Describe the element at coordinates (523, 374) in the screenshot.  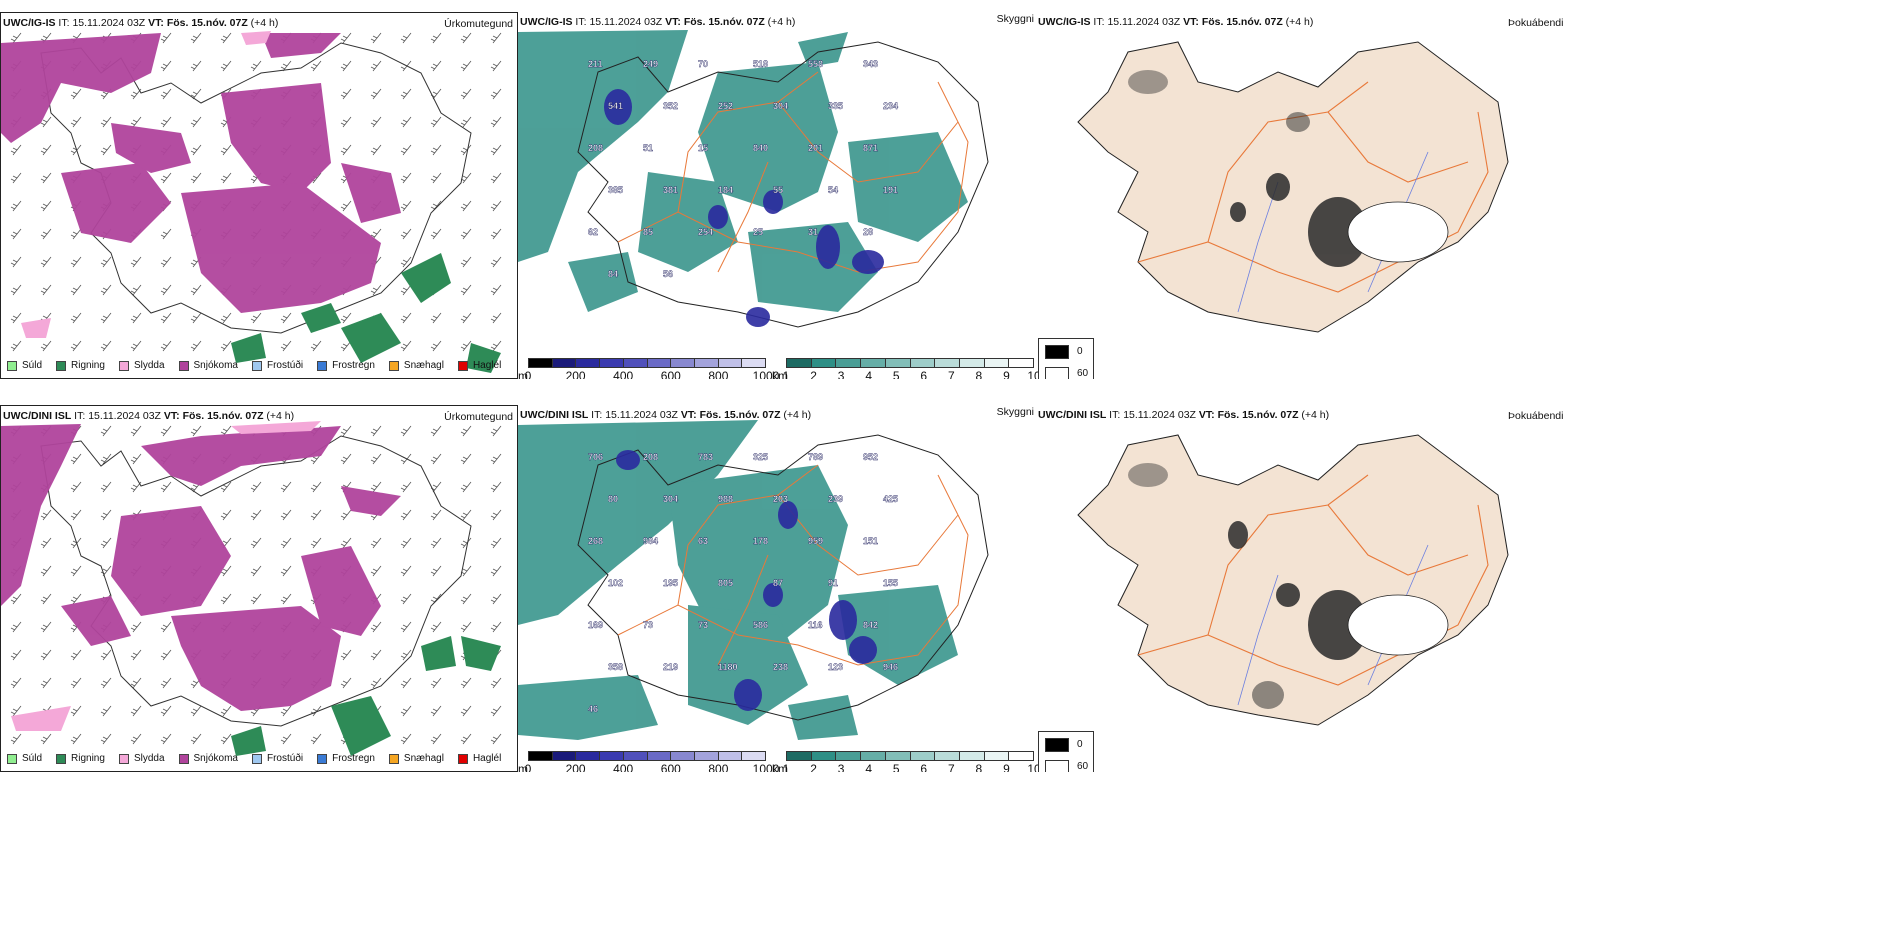
I see `ceiling-unit: m` at that location.